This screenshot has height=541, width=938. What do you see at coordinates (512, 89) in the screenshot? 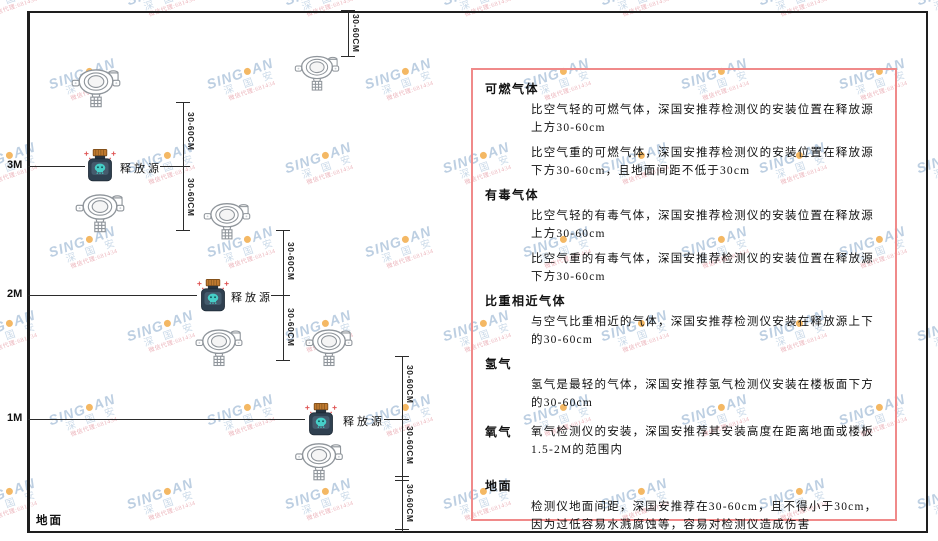
I see `section-heading: 可燃气体` at bounding box center [512, 89].